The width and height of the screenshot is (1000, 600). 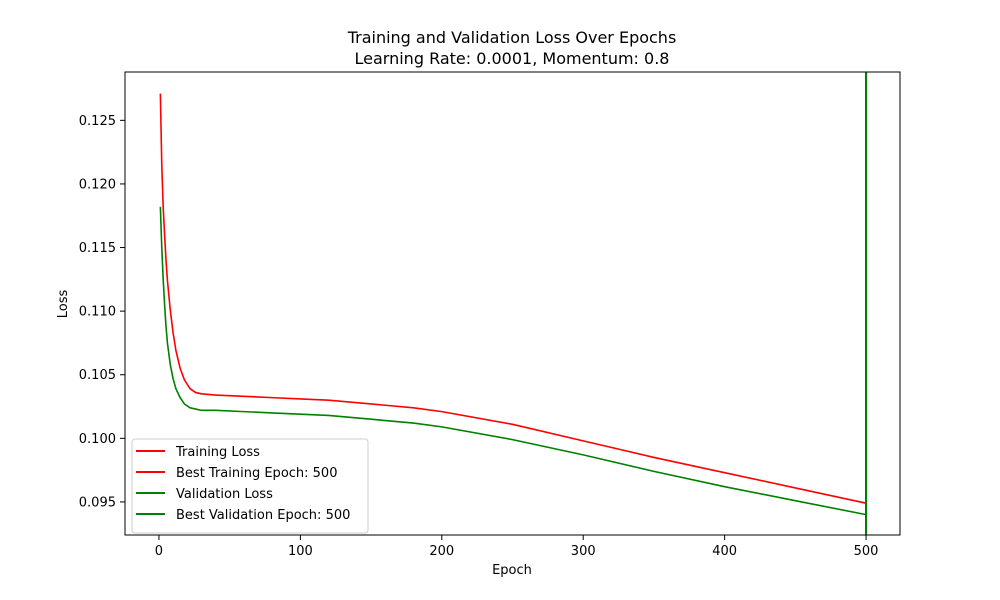 I want to click on x-tick-label: 300, so click(x=583, y=551).